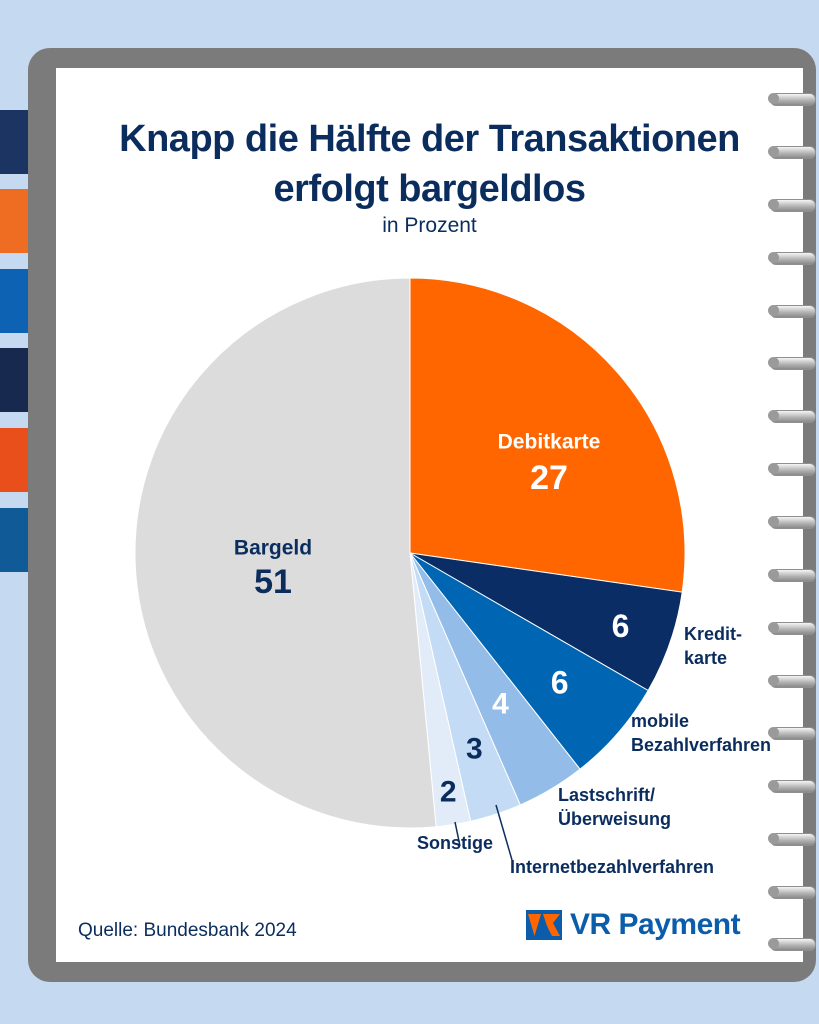 This screenshot has width=819, height=1024. Describe the element at coordinates (429, 189) in the screenshot. I see `chart-title-line-2: erfolgt bargeldlos` at that location.